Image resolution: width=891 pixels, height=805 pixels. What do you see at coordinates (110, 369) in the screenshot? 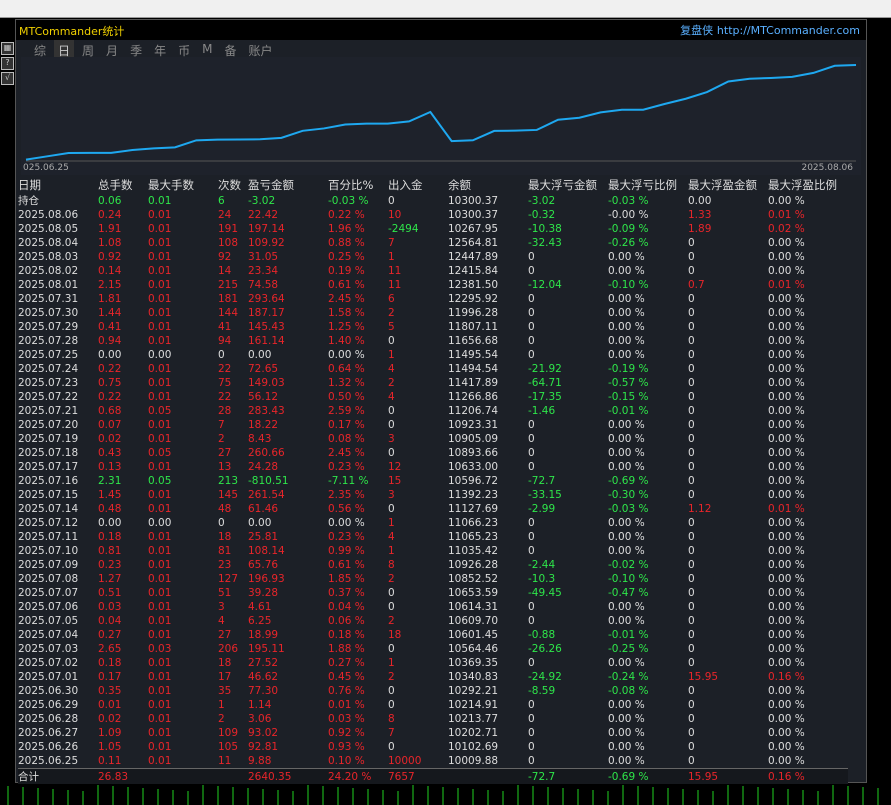
I see `cell: 0.22` at bounding box center [110, 369].